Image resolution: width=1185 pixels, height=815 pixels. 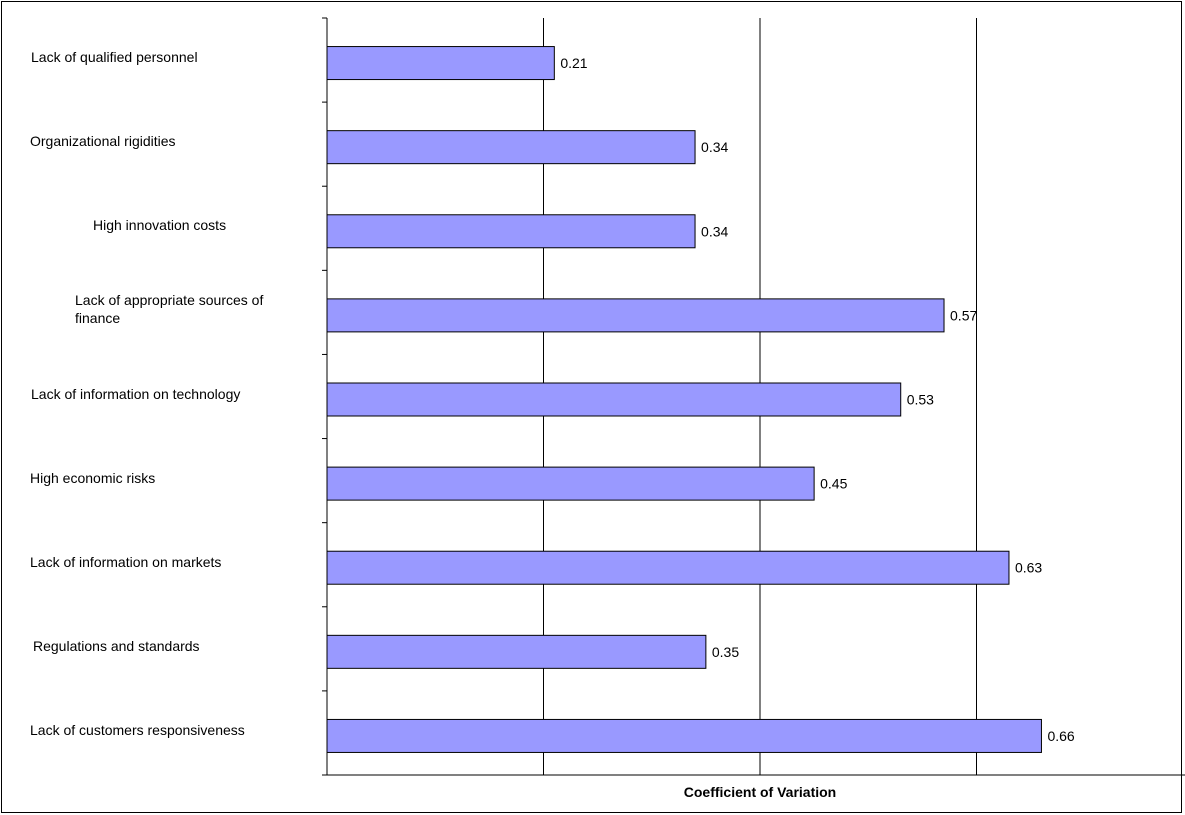 I want to click on category-label-7: Regulations and standards, so click(x=116, y=645).